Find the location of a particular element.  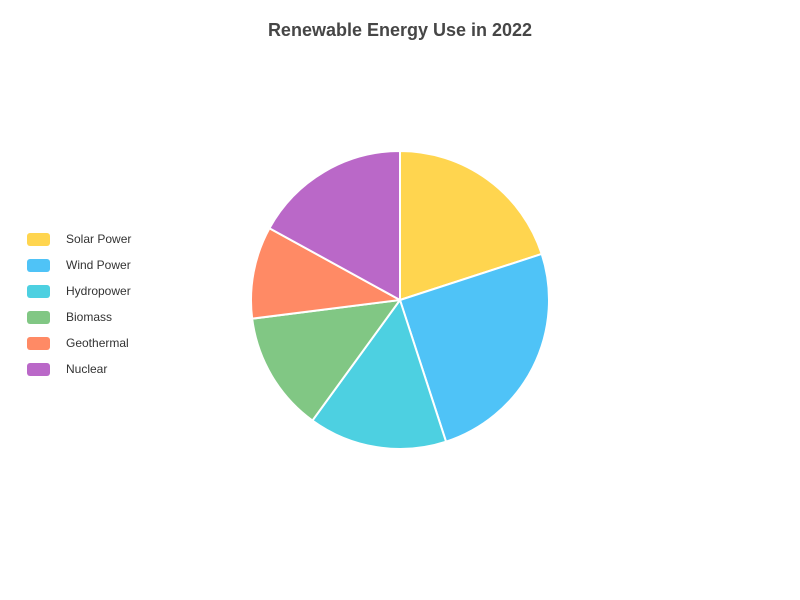

pie-slice-geothermal is located at coordinates (325, 273).